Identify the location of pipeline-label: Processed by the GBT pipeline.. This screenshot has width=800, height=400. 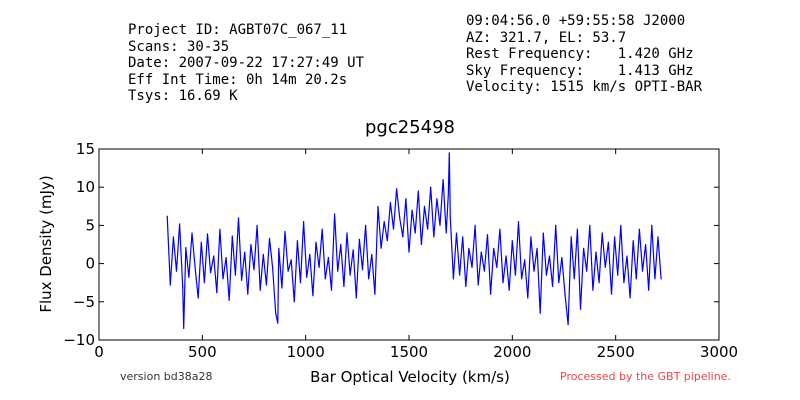
(645, 376).